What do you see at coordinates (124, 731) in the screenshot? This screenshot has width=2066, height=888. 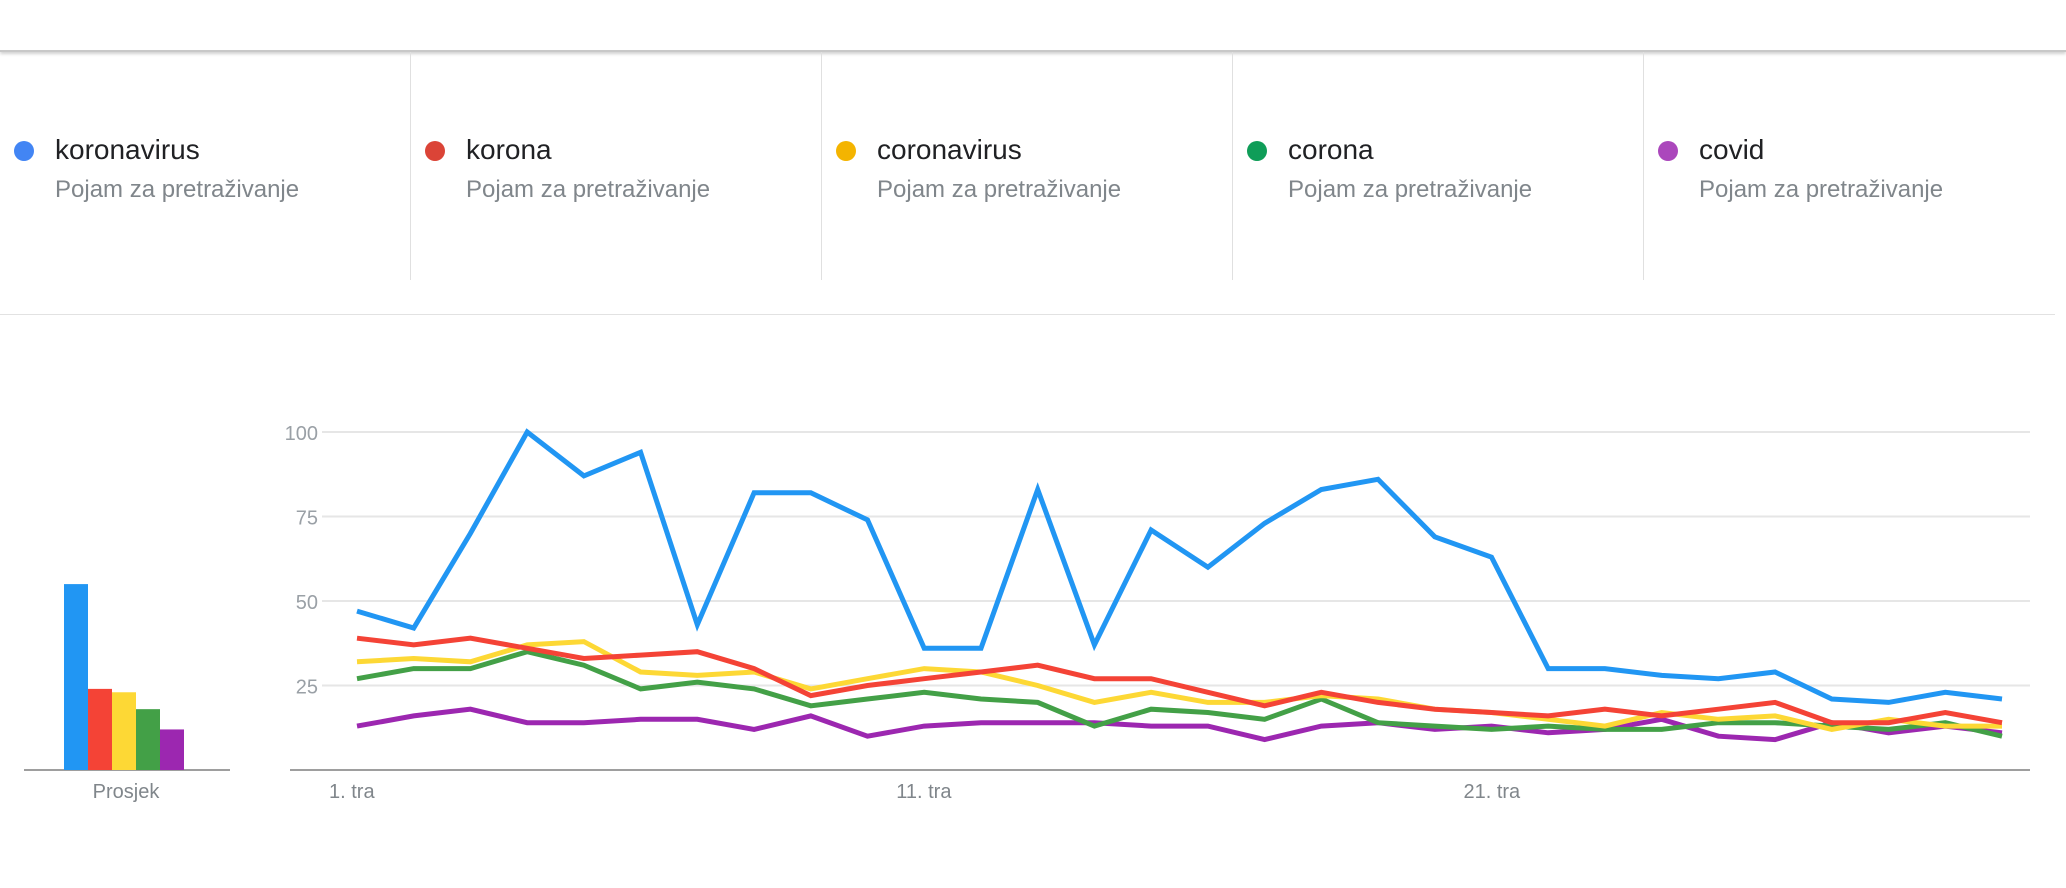 I see `average-bar-coronavirus` at bounding box center [124, 731].